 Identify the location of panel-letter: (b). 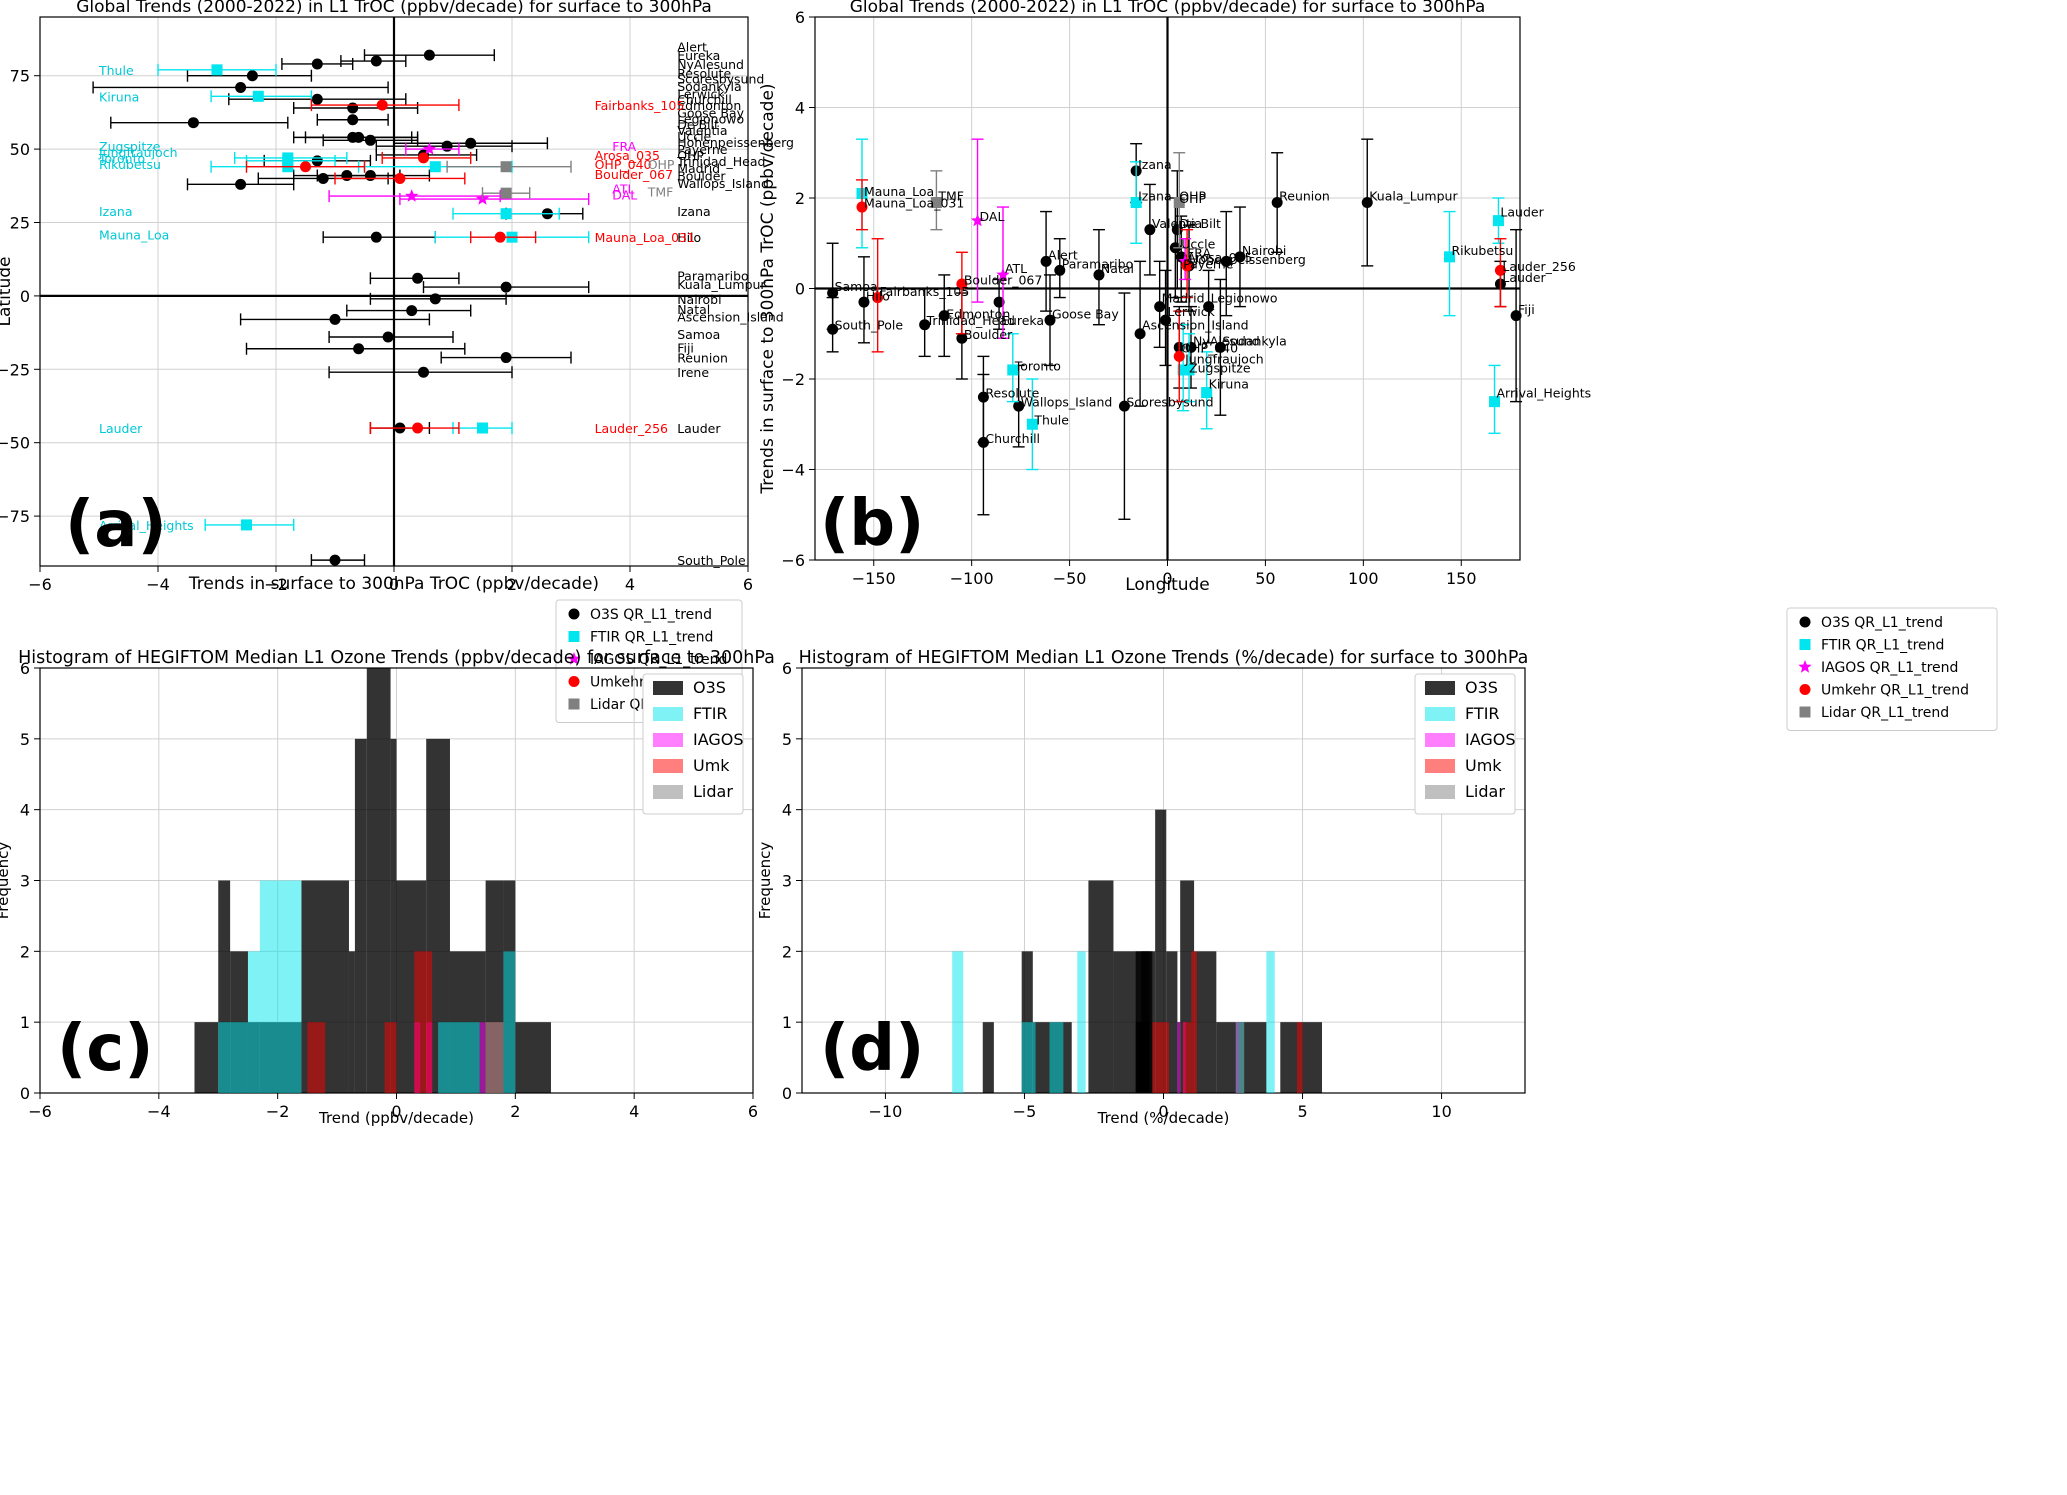
(872, 524).